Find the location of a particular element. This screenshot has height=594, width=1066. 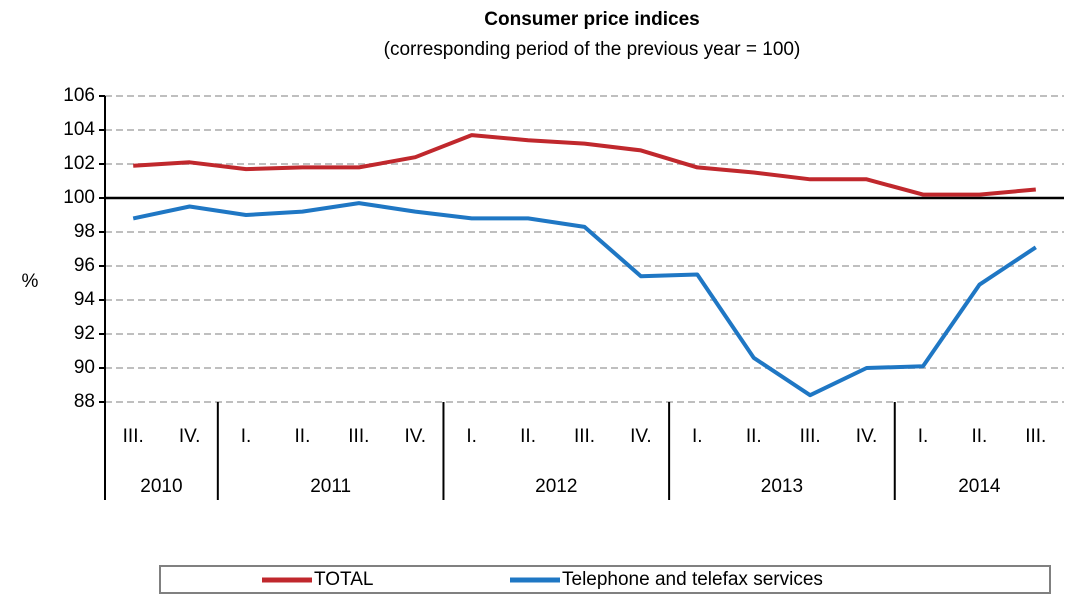

y-axis-label: % is located at coordinates (30, 281).